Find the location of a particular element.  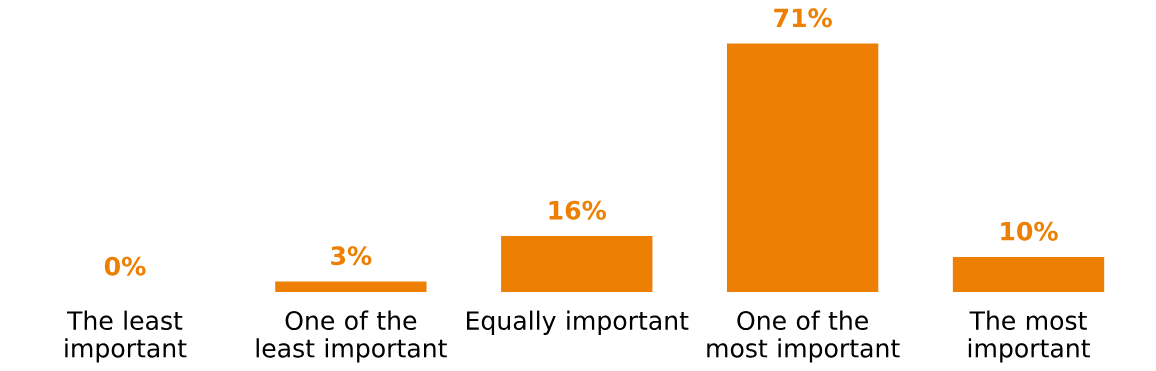

data-label: 0% is located at coordinates (125, 266).